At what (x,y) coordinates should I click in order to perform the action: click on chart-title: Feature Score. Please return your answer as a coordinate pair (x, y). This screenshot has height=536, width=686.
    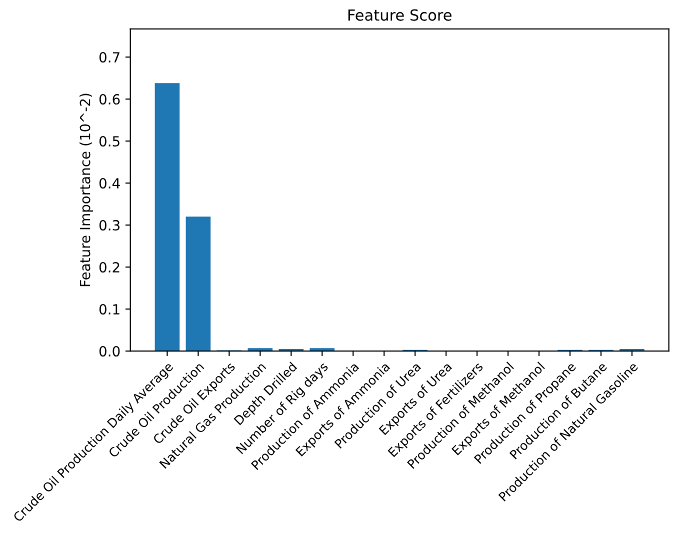
    Looking at the image, I should click on (400, 15).